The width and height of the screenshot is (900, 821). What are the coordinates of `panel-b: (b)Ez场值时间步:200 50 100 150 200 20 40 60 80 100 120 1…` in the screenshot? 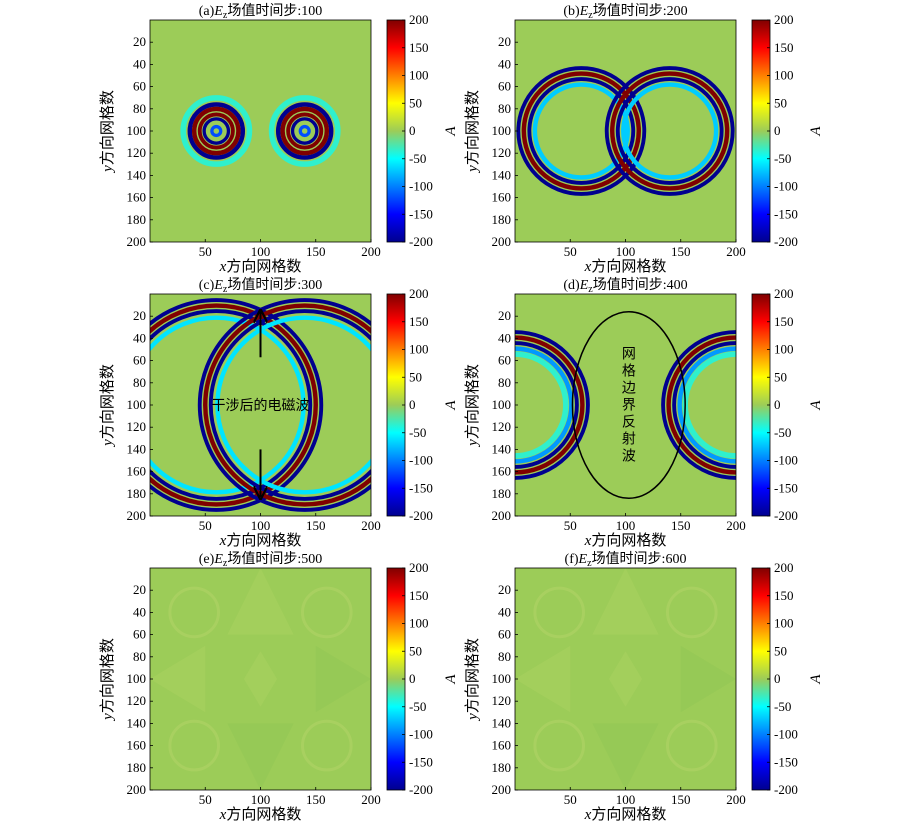 It's located at (644, 139).